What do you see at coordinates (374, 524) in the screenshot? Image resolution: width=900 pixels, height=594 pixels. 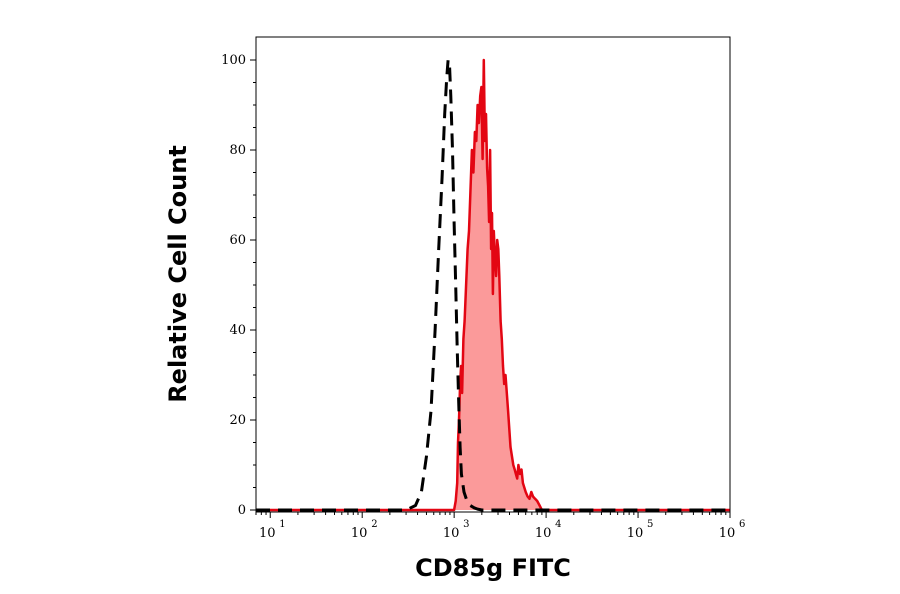 I see `x-tick-exponent: 2` at bounding box center [374, 524].